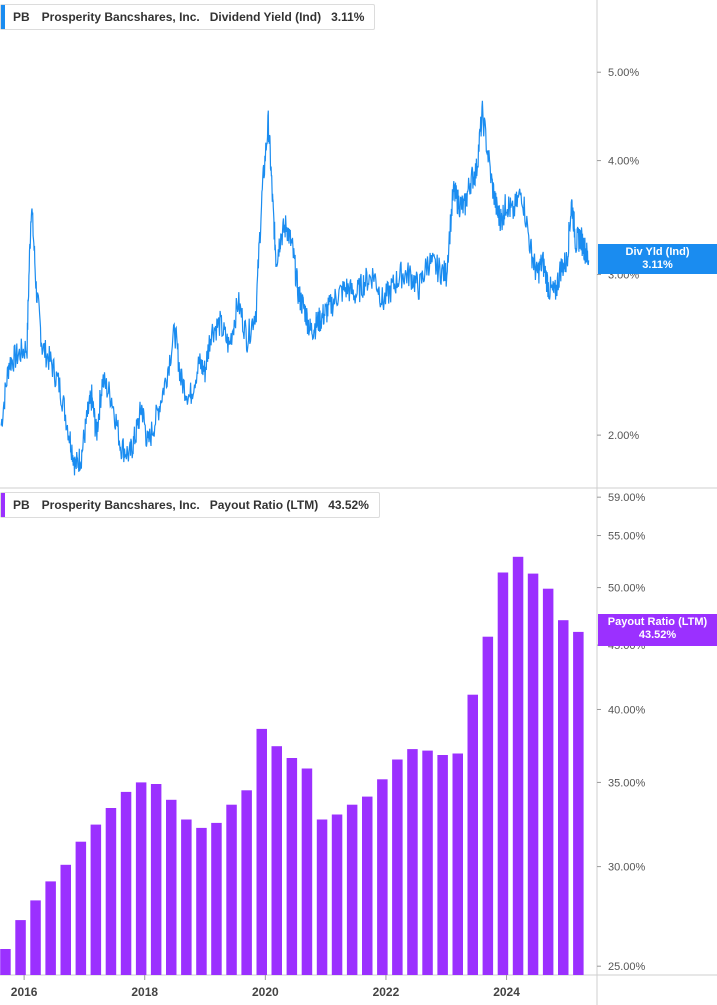 The height and width of the screenshot is (1005, 717). Describe the element at coordinates (657, 265) in the screenshot. I see `flag-value: 3.11%` at that location.